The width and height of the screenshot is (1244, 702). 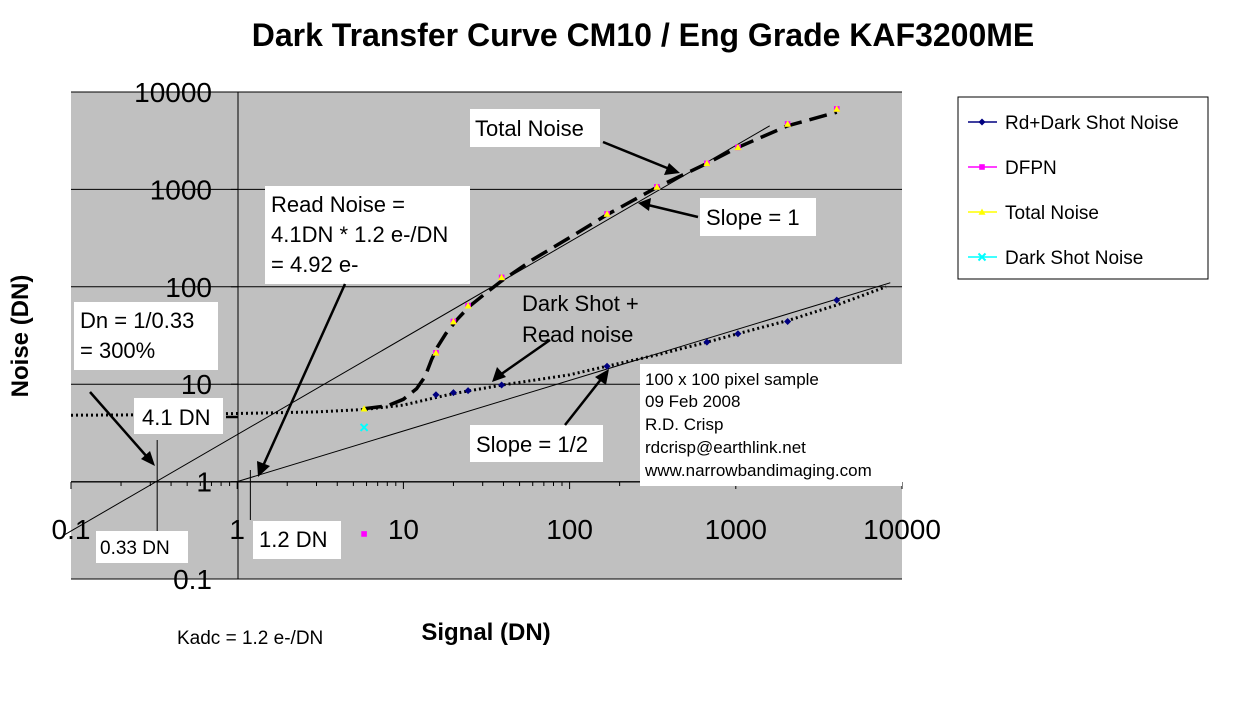 What do you see at coordinates (263, 469) in the screenshot?
I see `arrowhead-read-noise` at bounding box center [263, 469].